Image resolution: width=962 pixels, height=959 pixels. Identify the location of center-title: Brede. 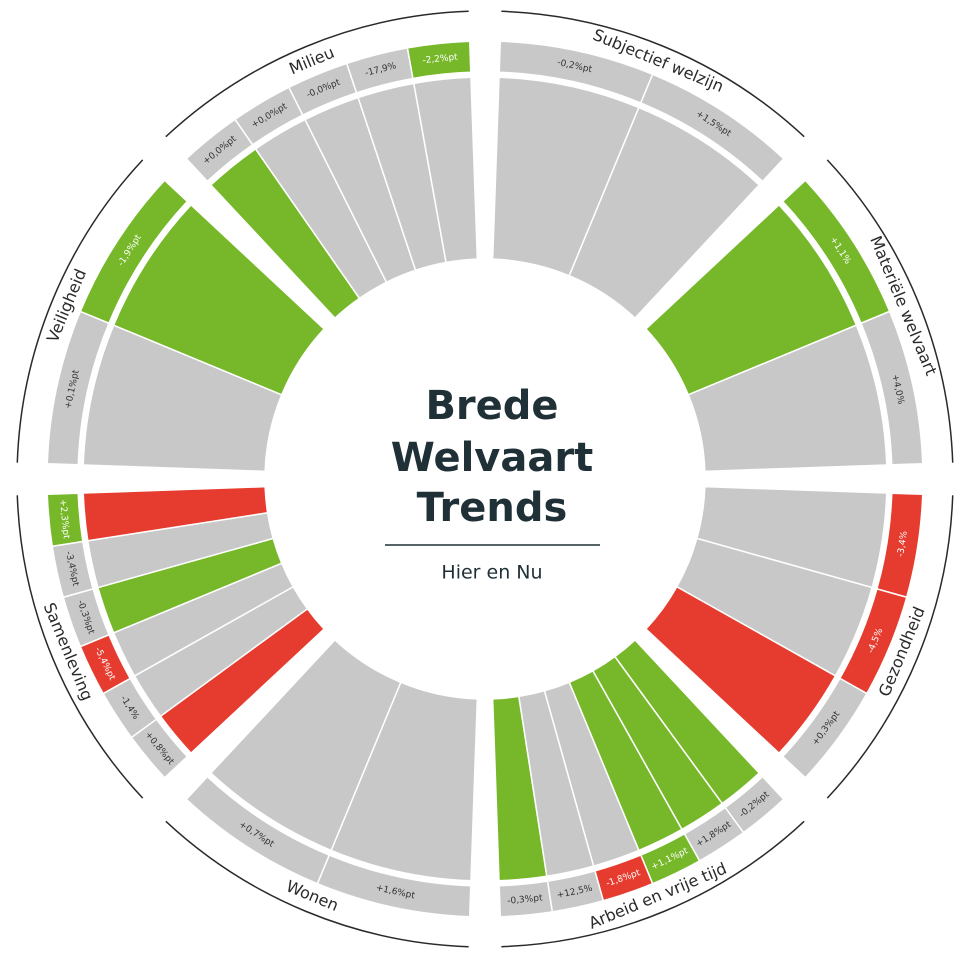
(491, 406).